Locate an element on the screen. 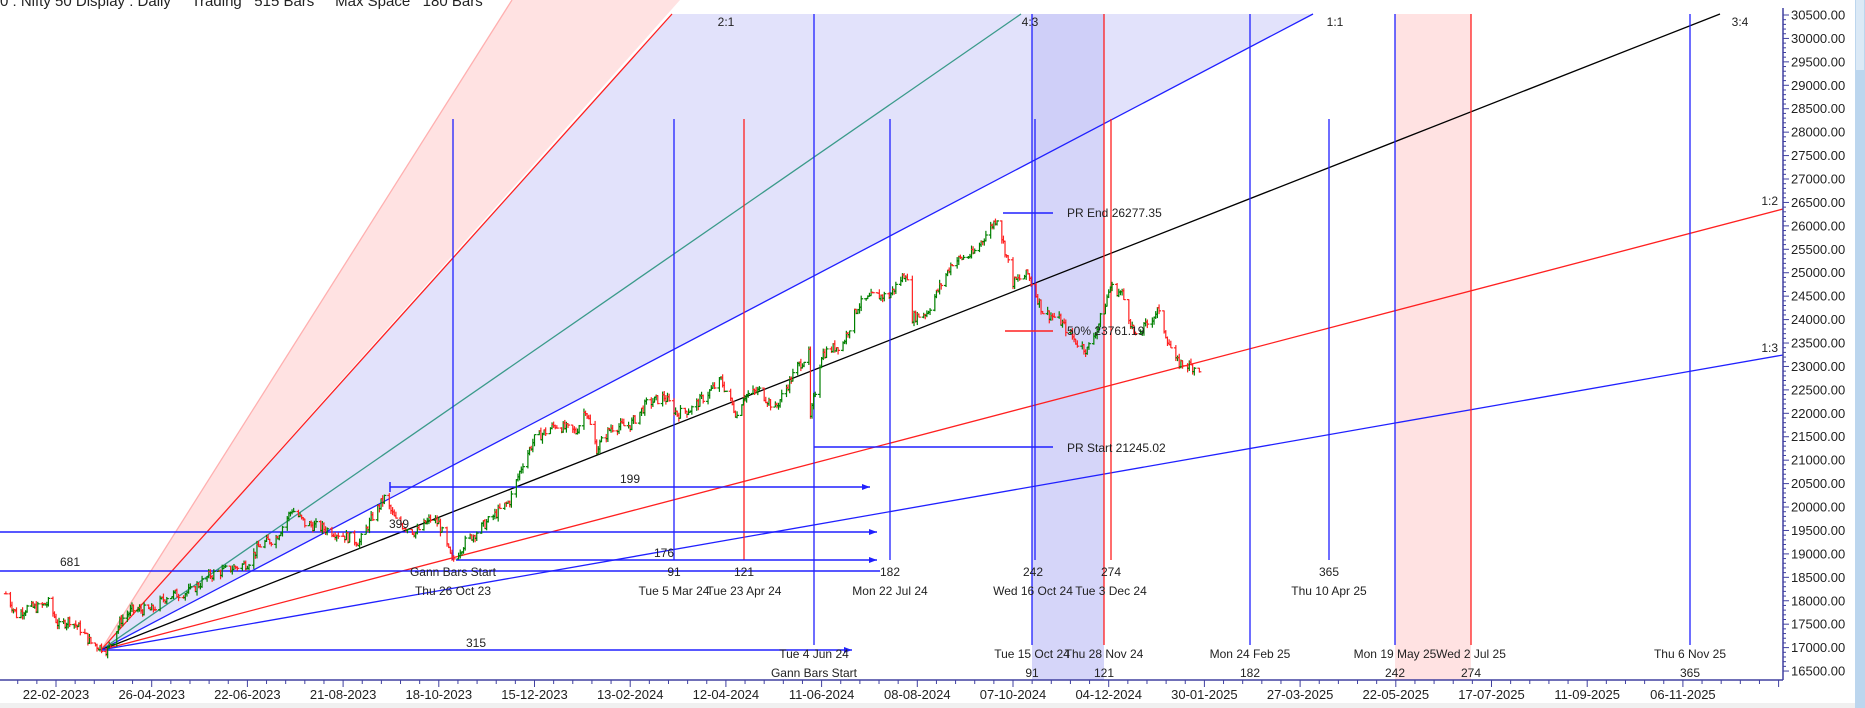 Image resolution: width=1865 pixels, height=708 pixels. fan-label-2-1: 2:1 is located at coordinates (726, 22).